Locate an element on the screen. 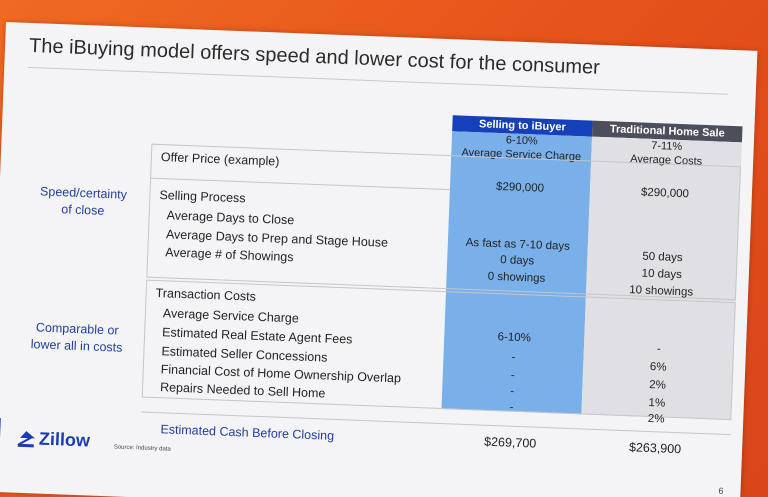 This screenshot has width=768, height=497. zillow-logo: Zillow is located at coordinates (53, 440).